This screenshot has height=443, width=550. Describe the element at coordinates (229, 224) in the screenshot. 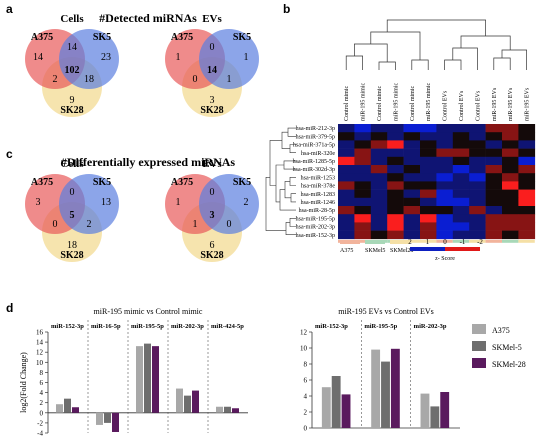

I see `count-bc: 0` at that location.